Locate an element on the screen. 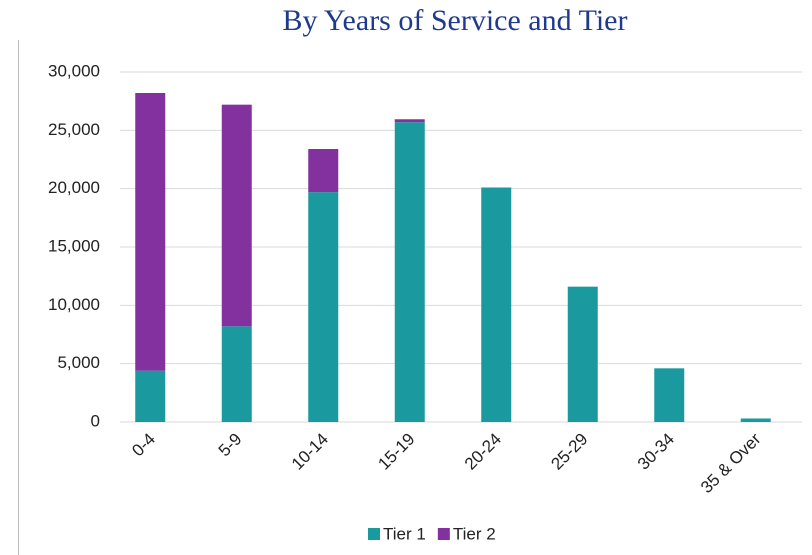 This screenshot has height=555, width=812. x-tick-label: 20-24 is located at coordinates (483, 451).